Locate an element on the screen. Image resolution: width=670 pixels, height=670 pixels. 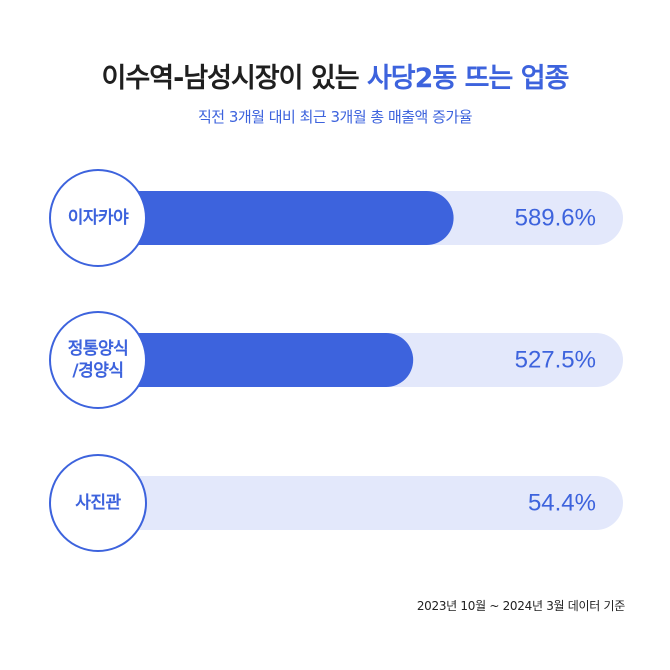
chart-subtitle: 직전 3개월 대비 최근 3개월 총 매출액 증가율 is located at coordinates (335, 117).